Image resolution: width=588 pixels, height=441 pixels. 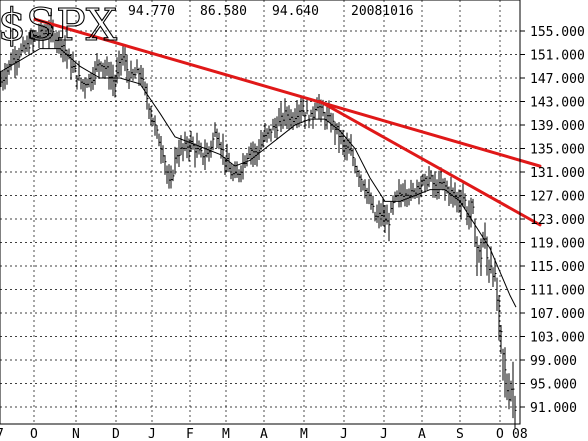 I want to click on y-tick-label: 135.000, so click(x=557, y=150).